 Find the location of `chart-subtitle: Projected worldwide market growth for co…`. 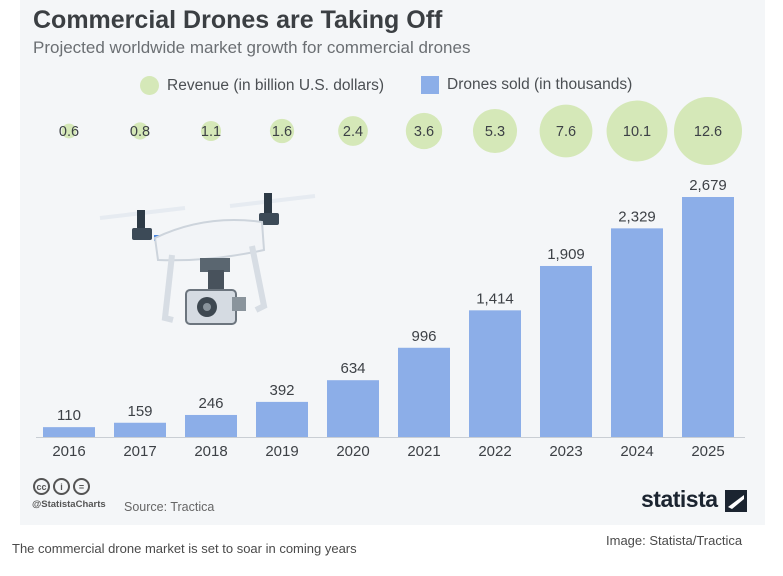

chart-subtitle: Projected worldwide market growth for co… is located at coordinates (252, 47).